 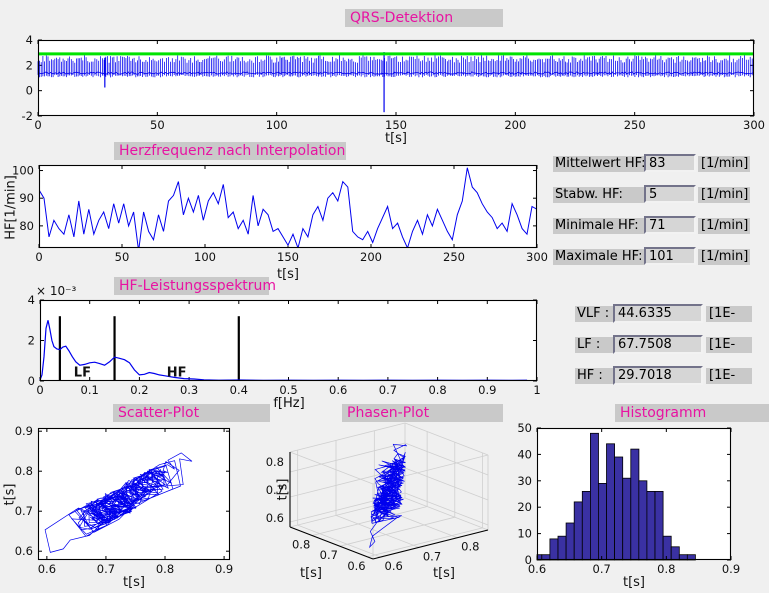 What do you see at coordinates (658, 344) in the screenshot?
I see `lf-value: 67.7508` at bounding box center [658, 344].